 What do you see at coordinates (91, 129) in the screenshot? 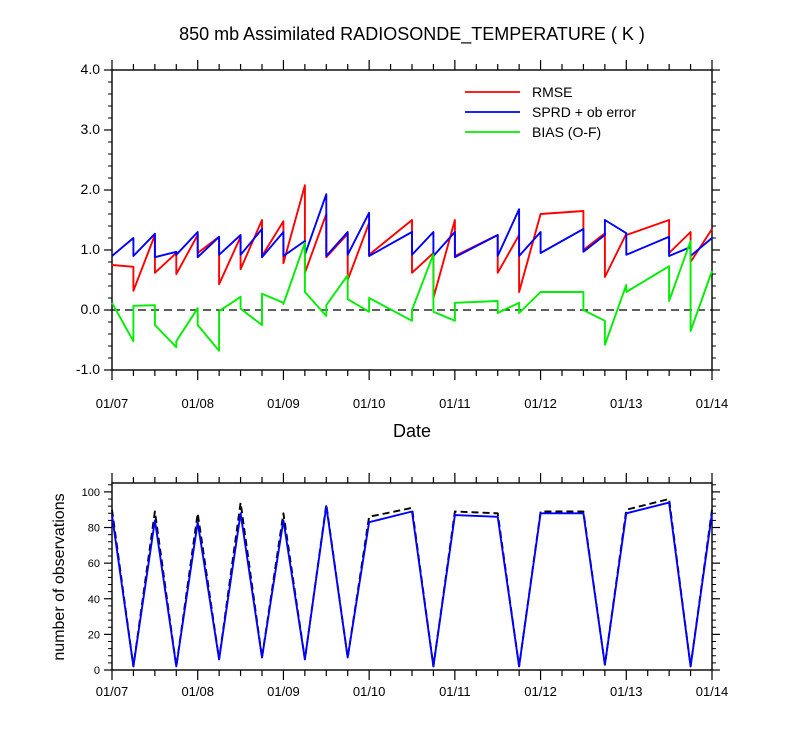
I see `y-tick-label: 3.0` at bounding box center [91, 129].